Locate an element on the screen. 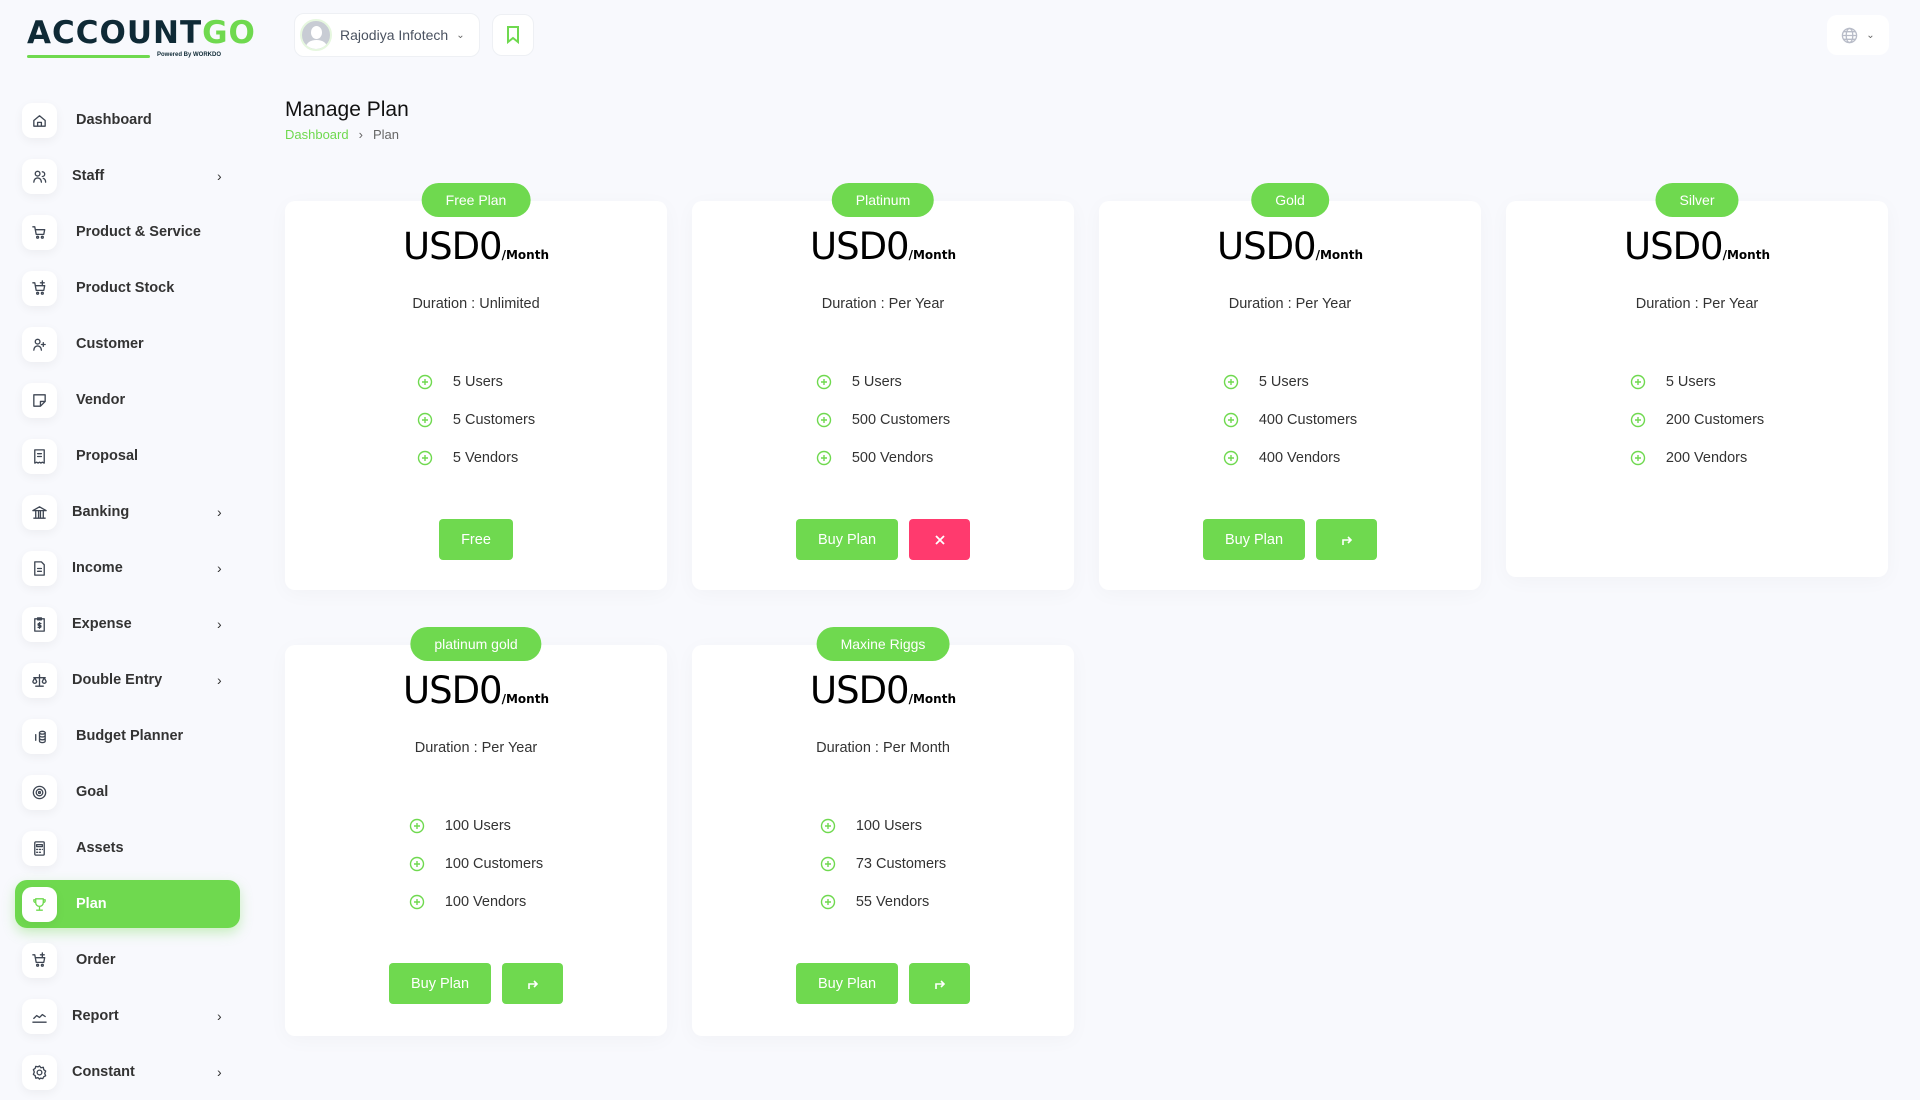 Image resolution: width=1920 pixels, height=1100 pixels. plan-features: 5 Users 5 Customers 5 Vendors is located at coordinates (476, 420).